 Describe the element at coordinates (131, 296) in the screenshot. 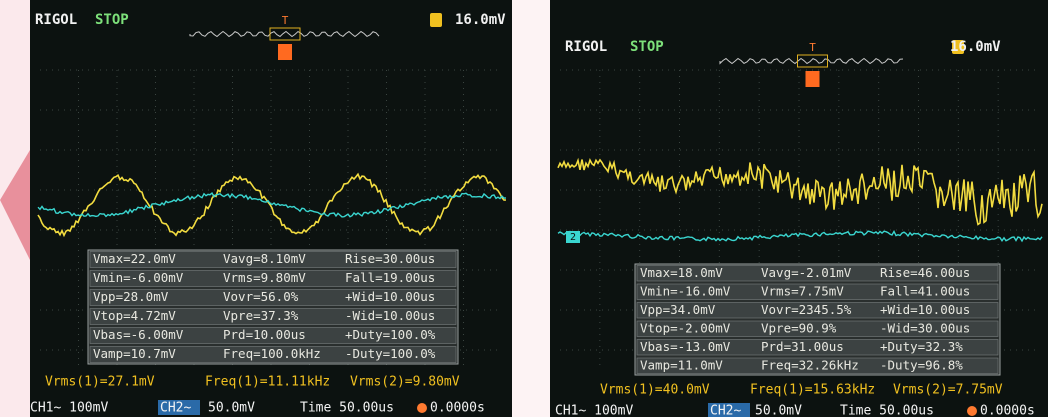

I see `measure-cell: Vpp=28.0mV` at that location.